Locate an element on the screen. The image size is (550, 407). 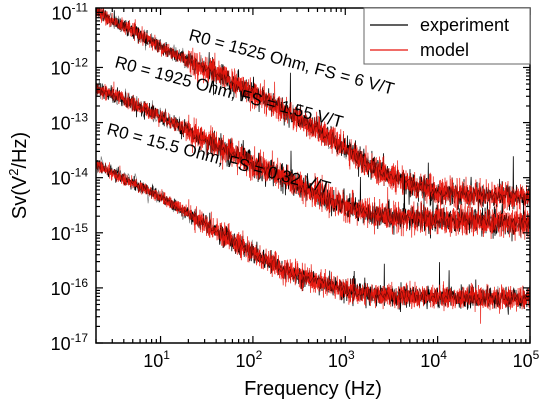
x-tick-label: 10² is located at coordinates (249, 359).